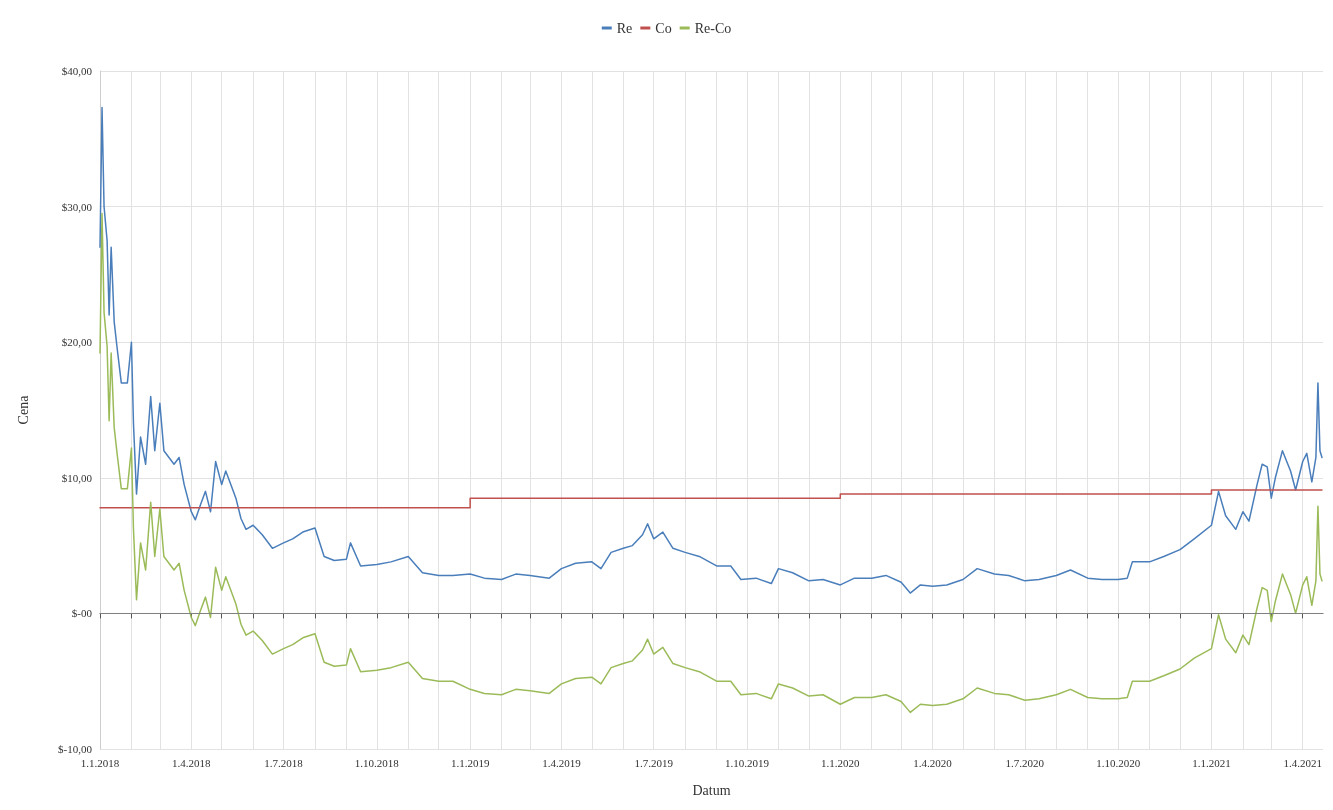 This screenshot has width=1333, height=810. Describe the element at coordinates (82, 613) in the screenshot. I see `y-tick-label: $-00` at that location.